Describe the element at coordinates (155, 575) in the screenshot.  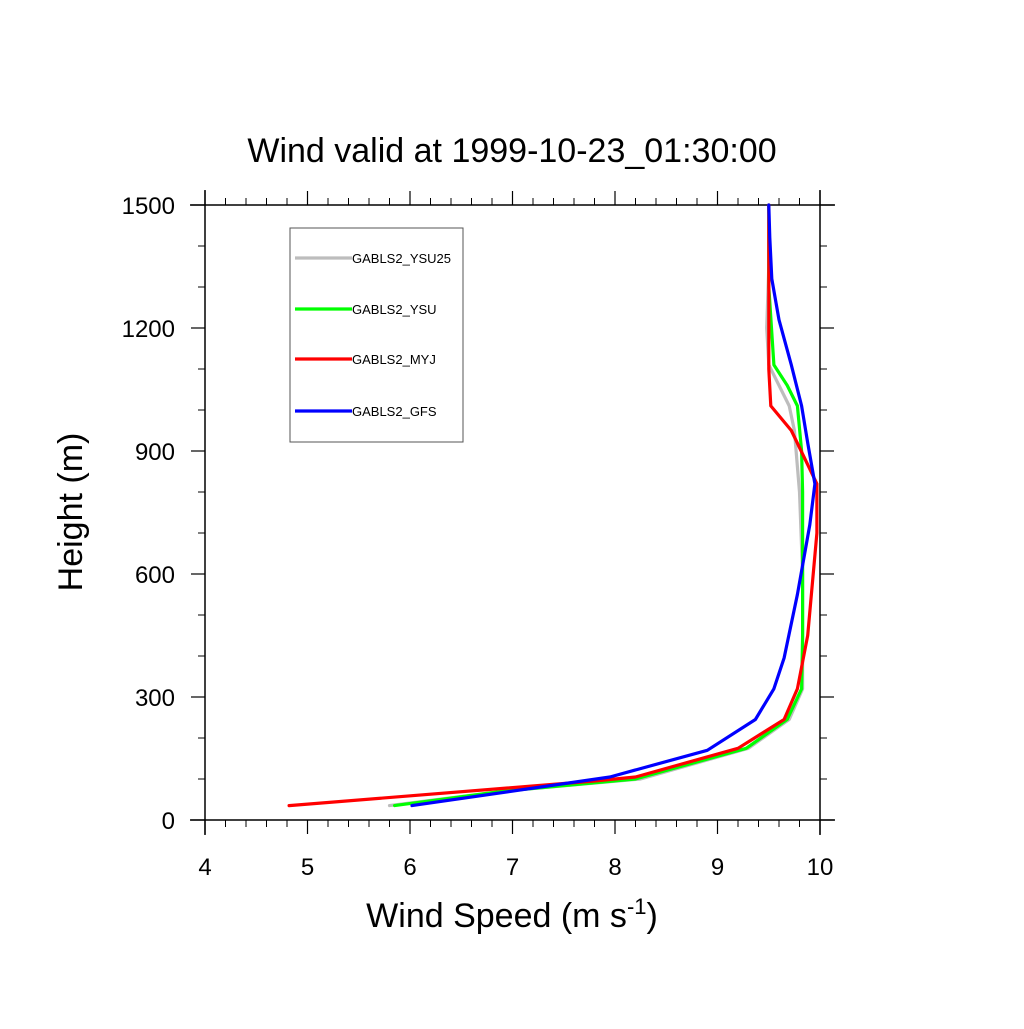
I see `y-tick-label: 600` at that location.